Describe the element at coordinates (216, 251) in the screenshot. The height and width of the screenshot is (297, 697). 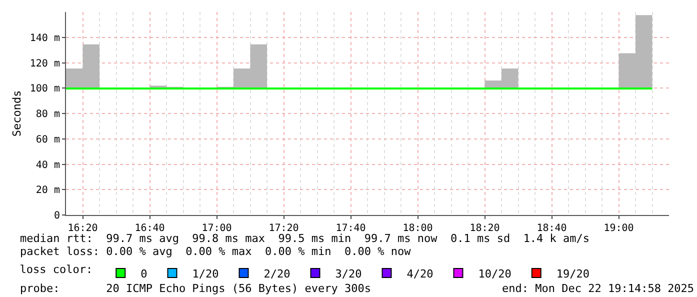
I see `text: packet loss: 0.00 % avg 0.00 % max 0.00 % min 0.00 % now` at that location.